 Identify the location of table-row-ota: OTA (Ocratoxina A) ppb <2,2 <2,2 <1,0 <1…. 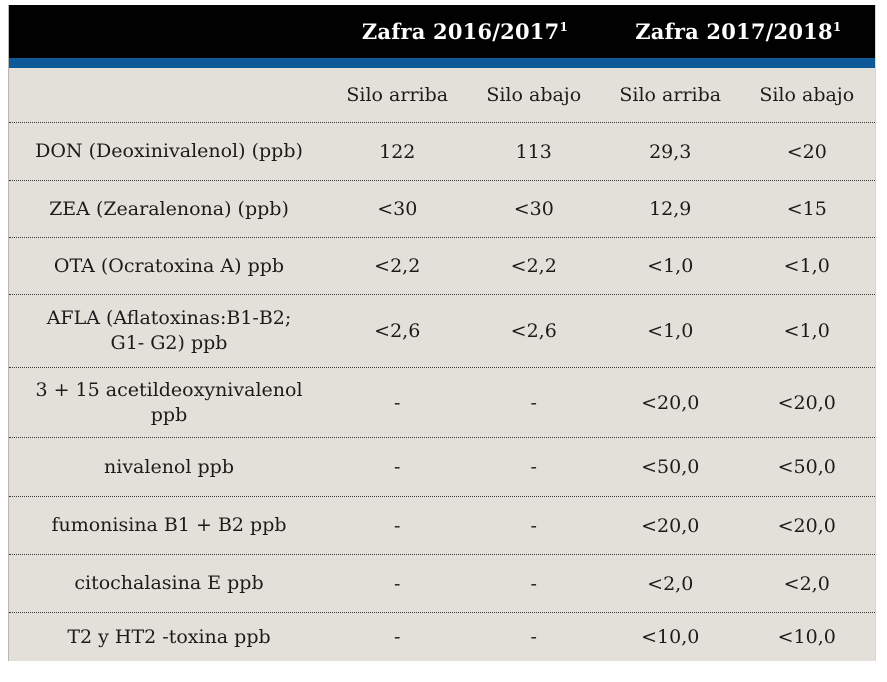
(442, 265).